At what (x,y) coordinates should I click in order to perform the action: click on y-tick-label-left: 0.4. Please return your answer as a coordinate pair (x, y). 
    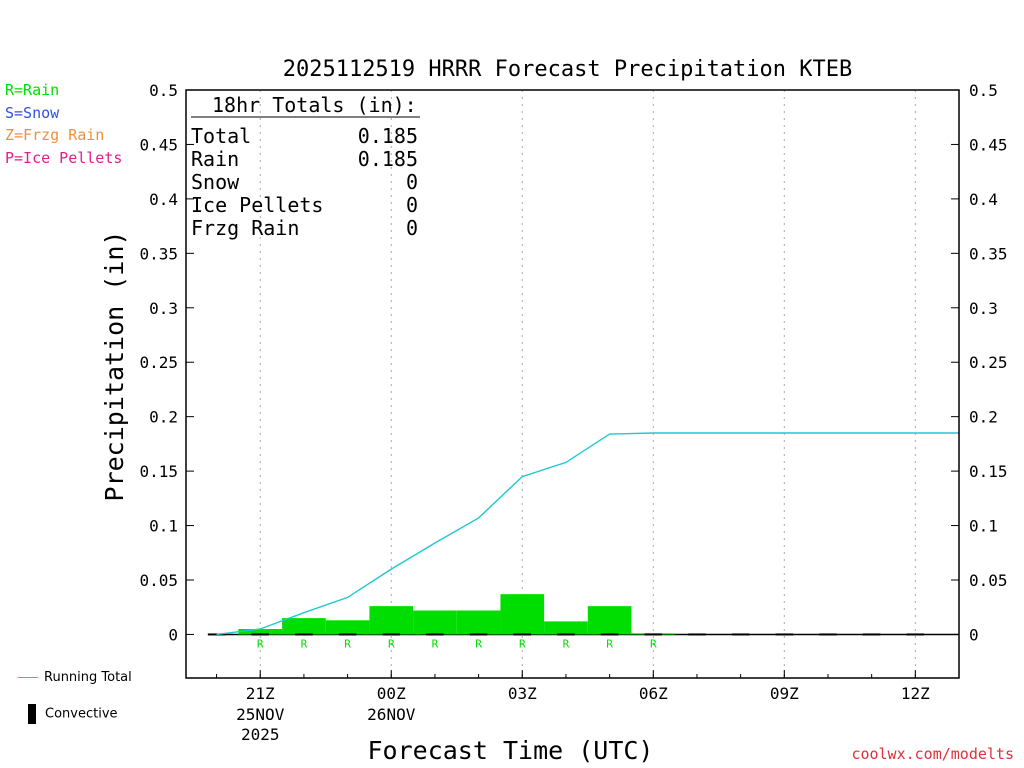
    Looking at the image, I should click on (163, 199).